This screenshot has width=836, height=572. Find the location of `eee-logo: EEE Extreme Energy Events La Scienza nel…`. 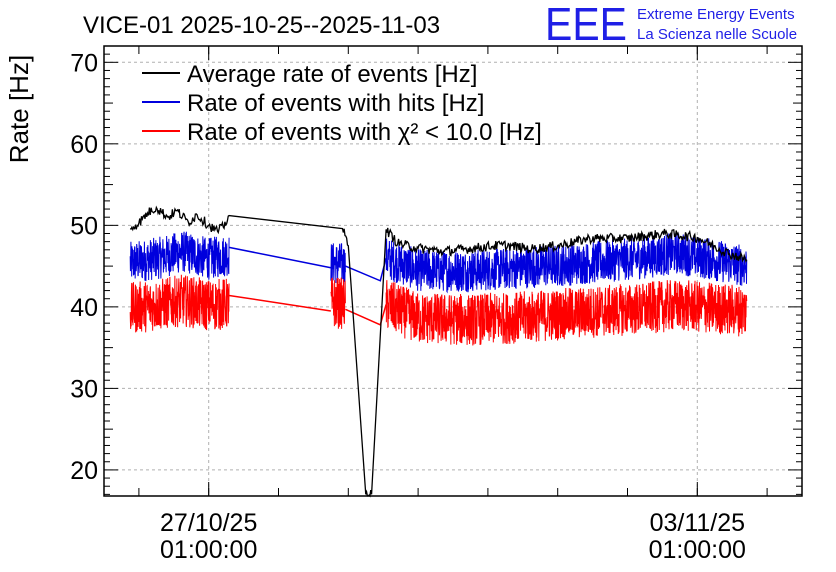

eee-logo: EEE Extreme Energy Events La Scienza nel… is located at coordinates (671, 25).